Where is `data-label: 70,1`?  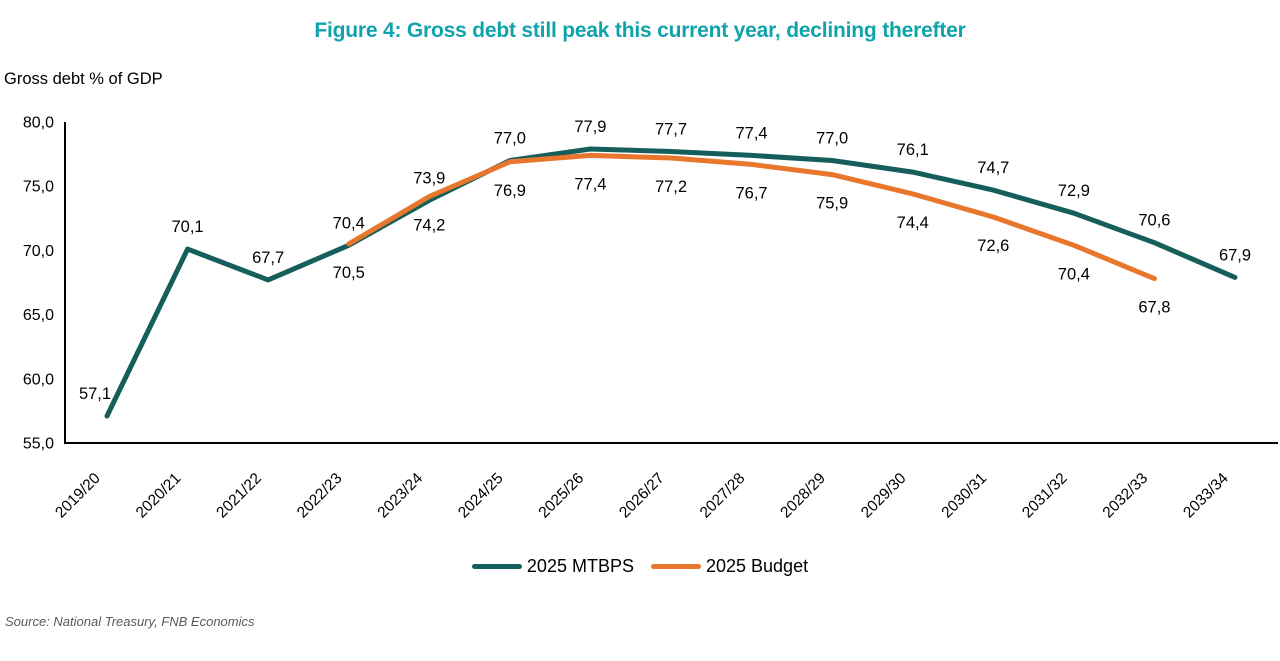
data-label: 70,1 is located at coordinates (188, 227).